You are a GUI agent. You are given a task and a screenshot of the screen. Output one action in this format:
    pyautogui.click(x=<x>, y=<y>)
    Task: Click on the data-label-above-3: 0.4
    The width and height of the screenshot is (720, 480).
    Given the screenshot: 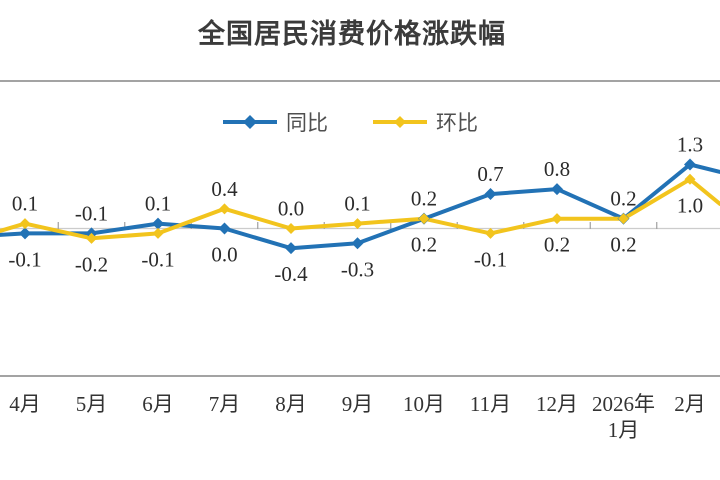 What is the action you would take?
    pyautogui.click(x=224, y=189)
    